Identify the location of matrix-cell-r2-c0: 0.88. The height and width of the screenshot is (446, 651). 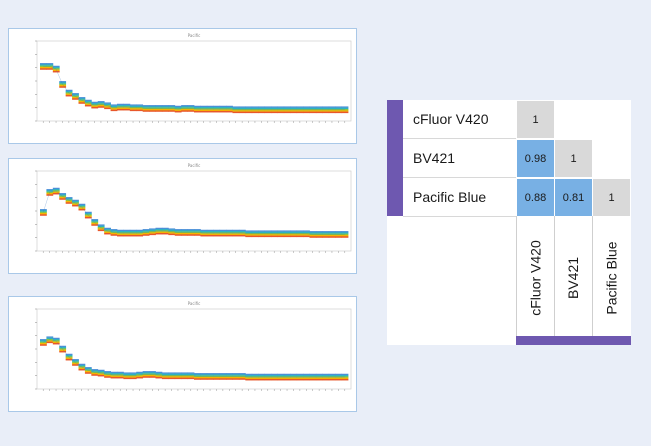
(535, 197).